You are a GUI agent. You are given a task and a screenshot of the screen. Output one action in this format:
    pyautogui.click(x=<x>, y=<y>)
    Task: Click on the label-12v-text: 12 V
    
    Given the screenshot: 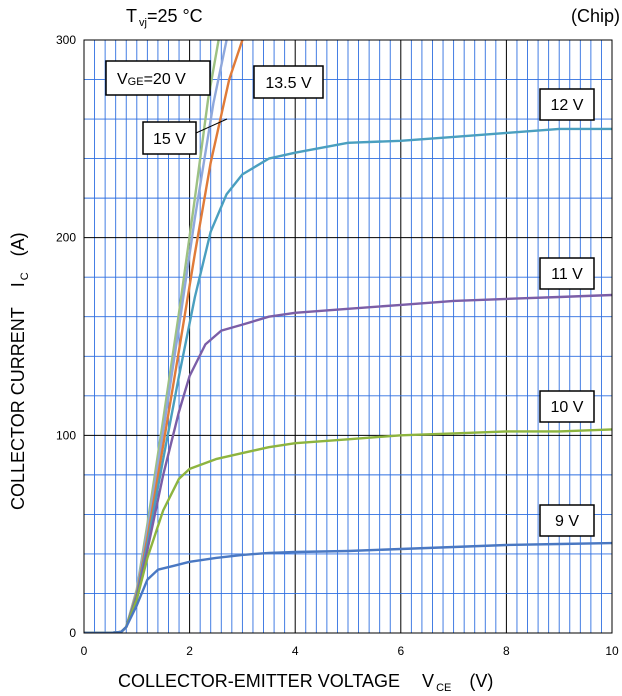 What is the action you would take?
    pyautogui.click(x=567, y=105)
    